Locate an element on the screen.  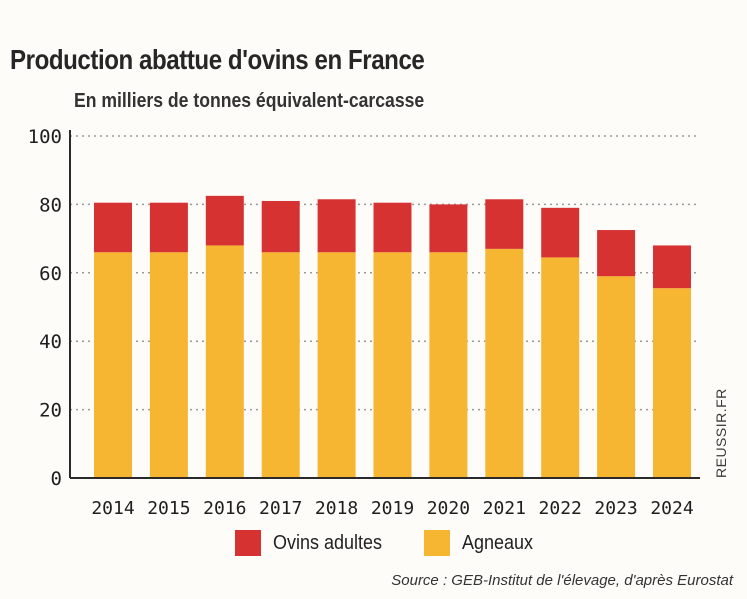
x-tick-label-2016: 2016 is located at coordinates (224, 508).